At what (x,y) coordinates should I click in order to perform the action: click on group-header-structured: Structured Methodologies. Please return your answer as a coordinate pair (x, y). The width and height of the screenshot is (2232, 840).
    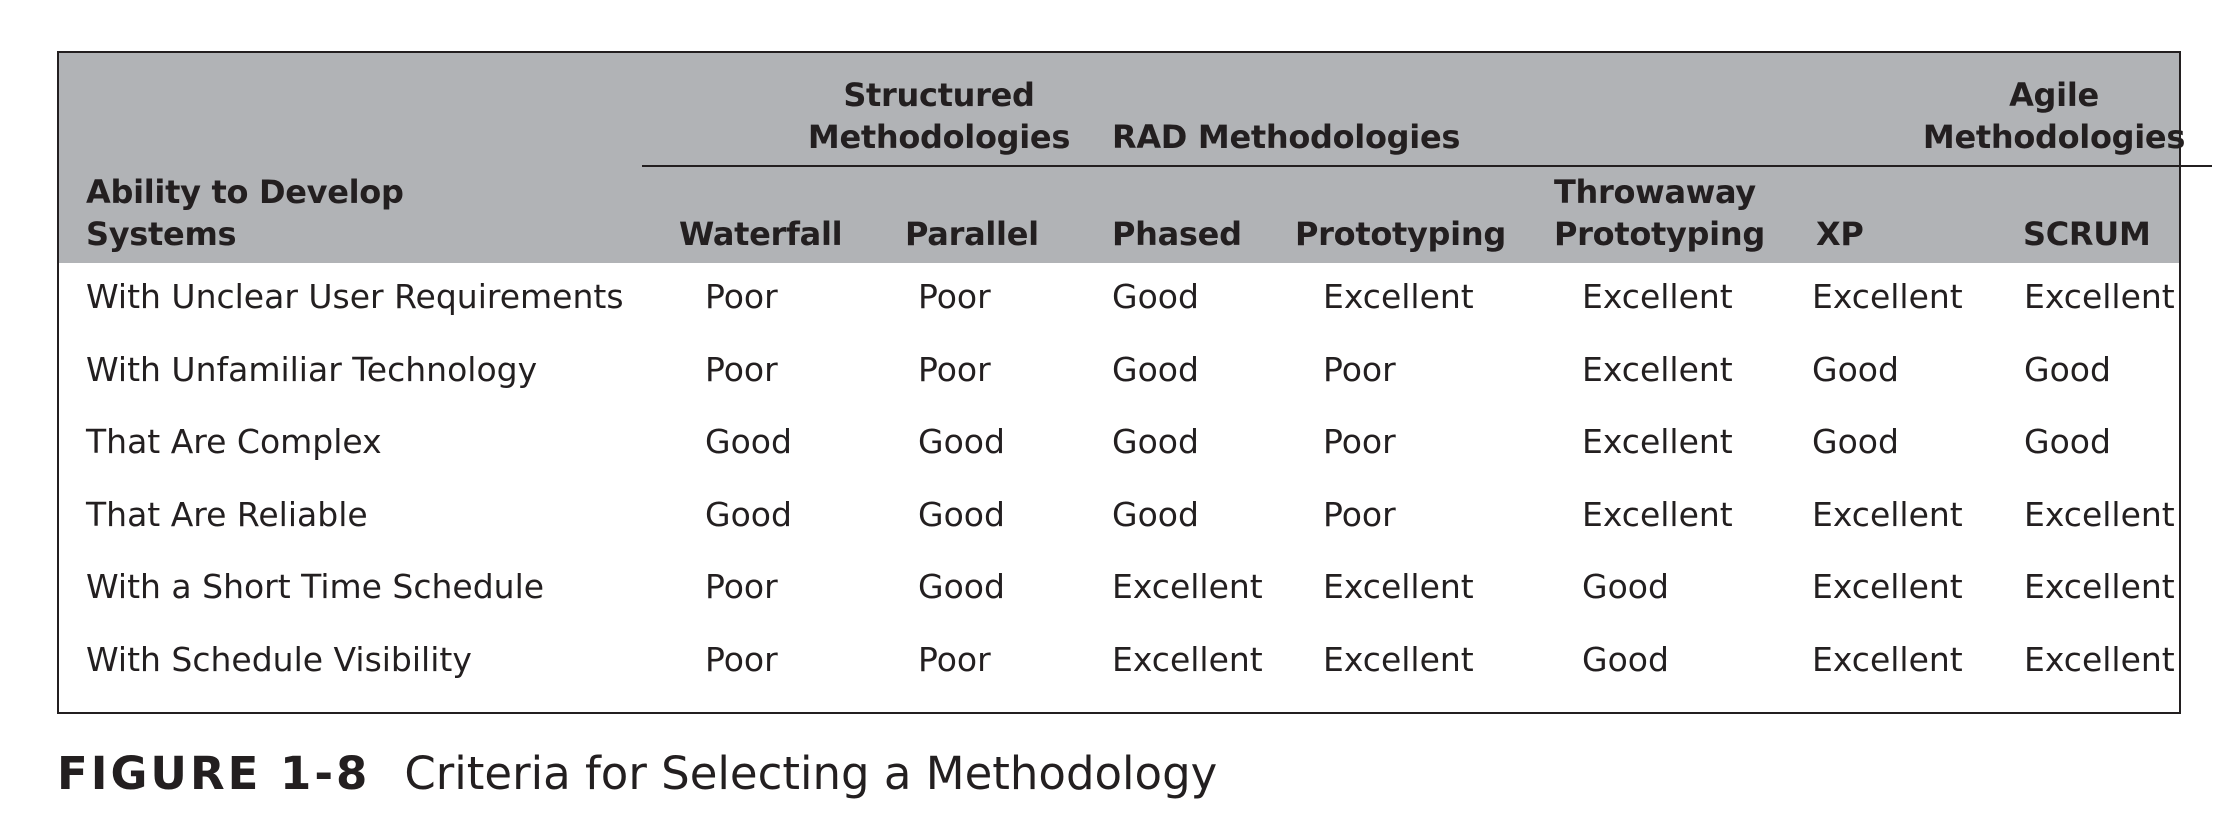
    Looking at the image, I should click on (939, 116).